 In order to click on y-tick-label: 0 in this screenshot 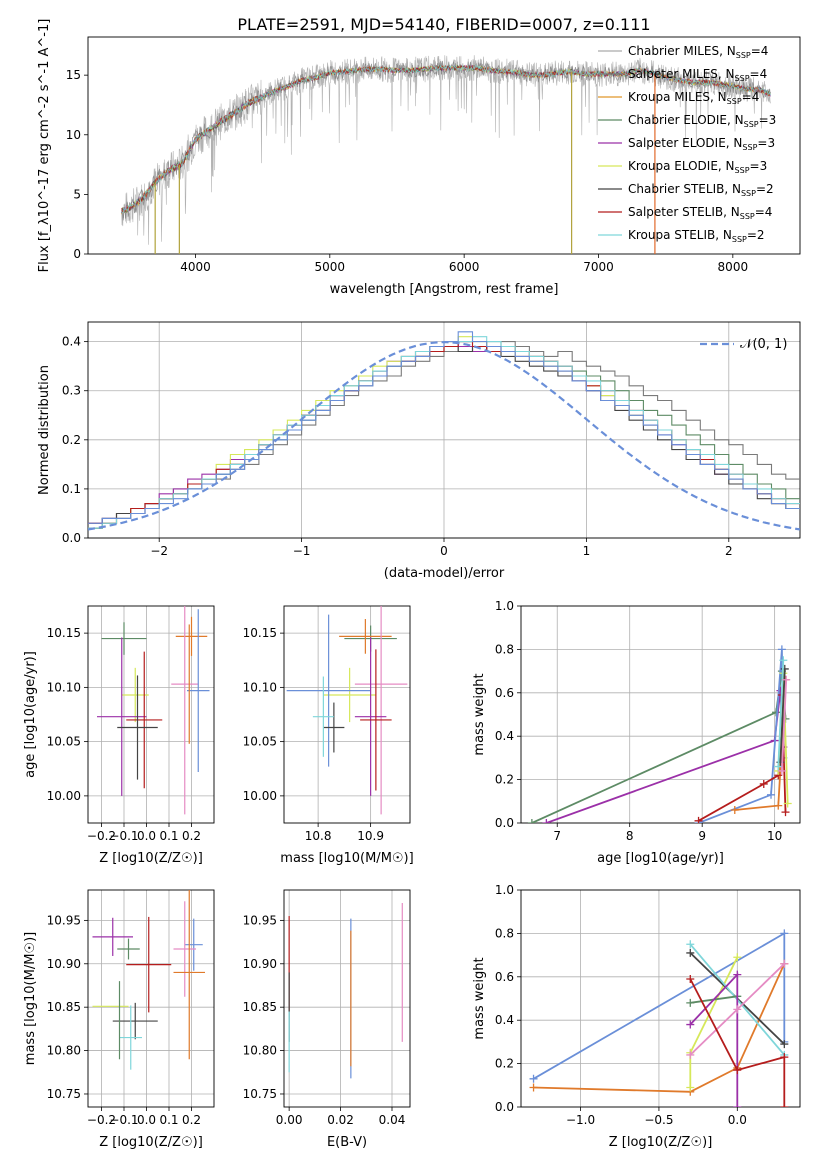, I will do `click(77, 254)`.